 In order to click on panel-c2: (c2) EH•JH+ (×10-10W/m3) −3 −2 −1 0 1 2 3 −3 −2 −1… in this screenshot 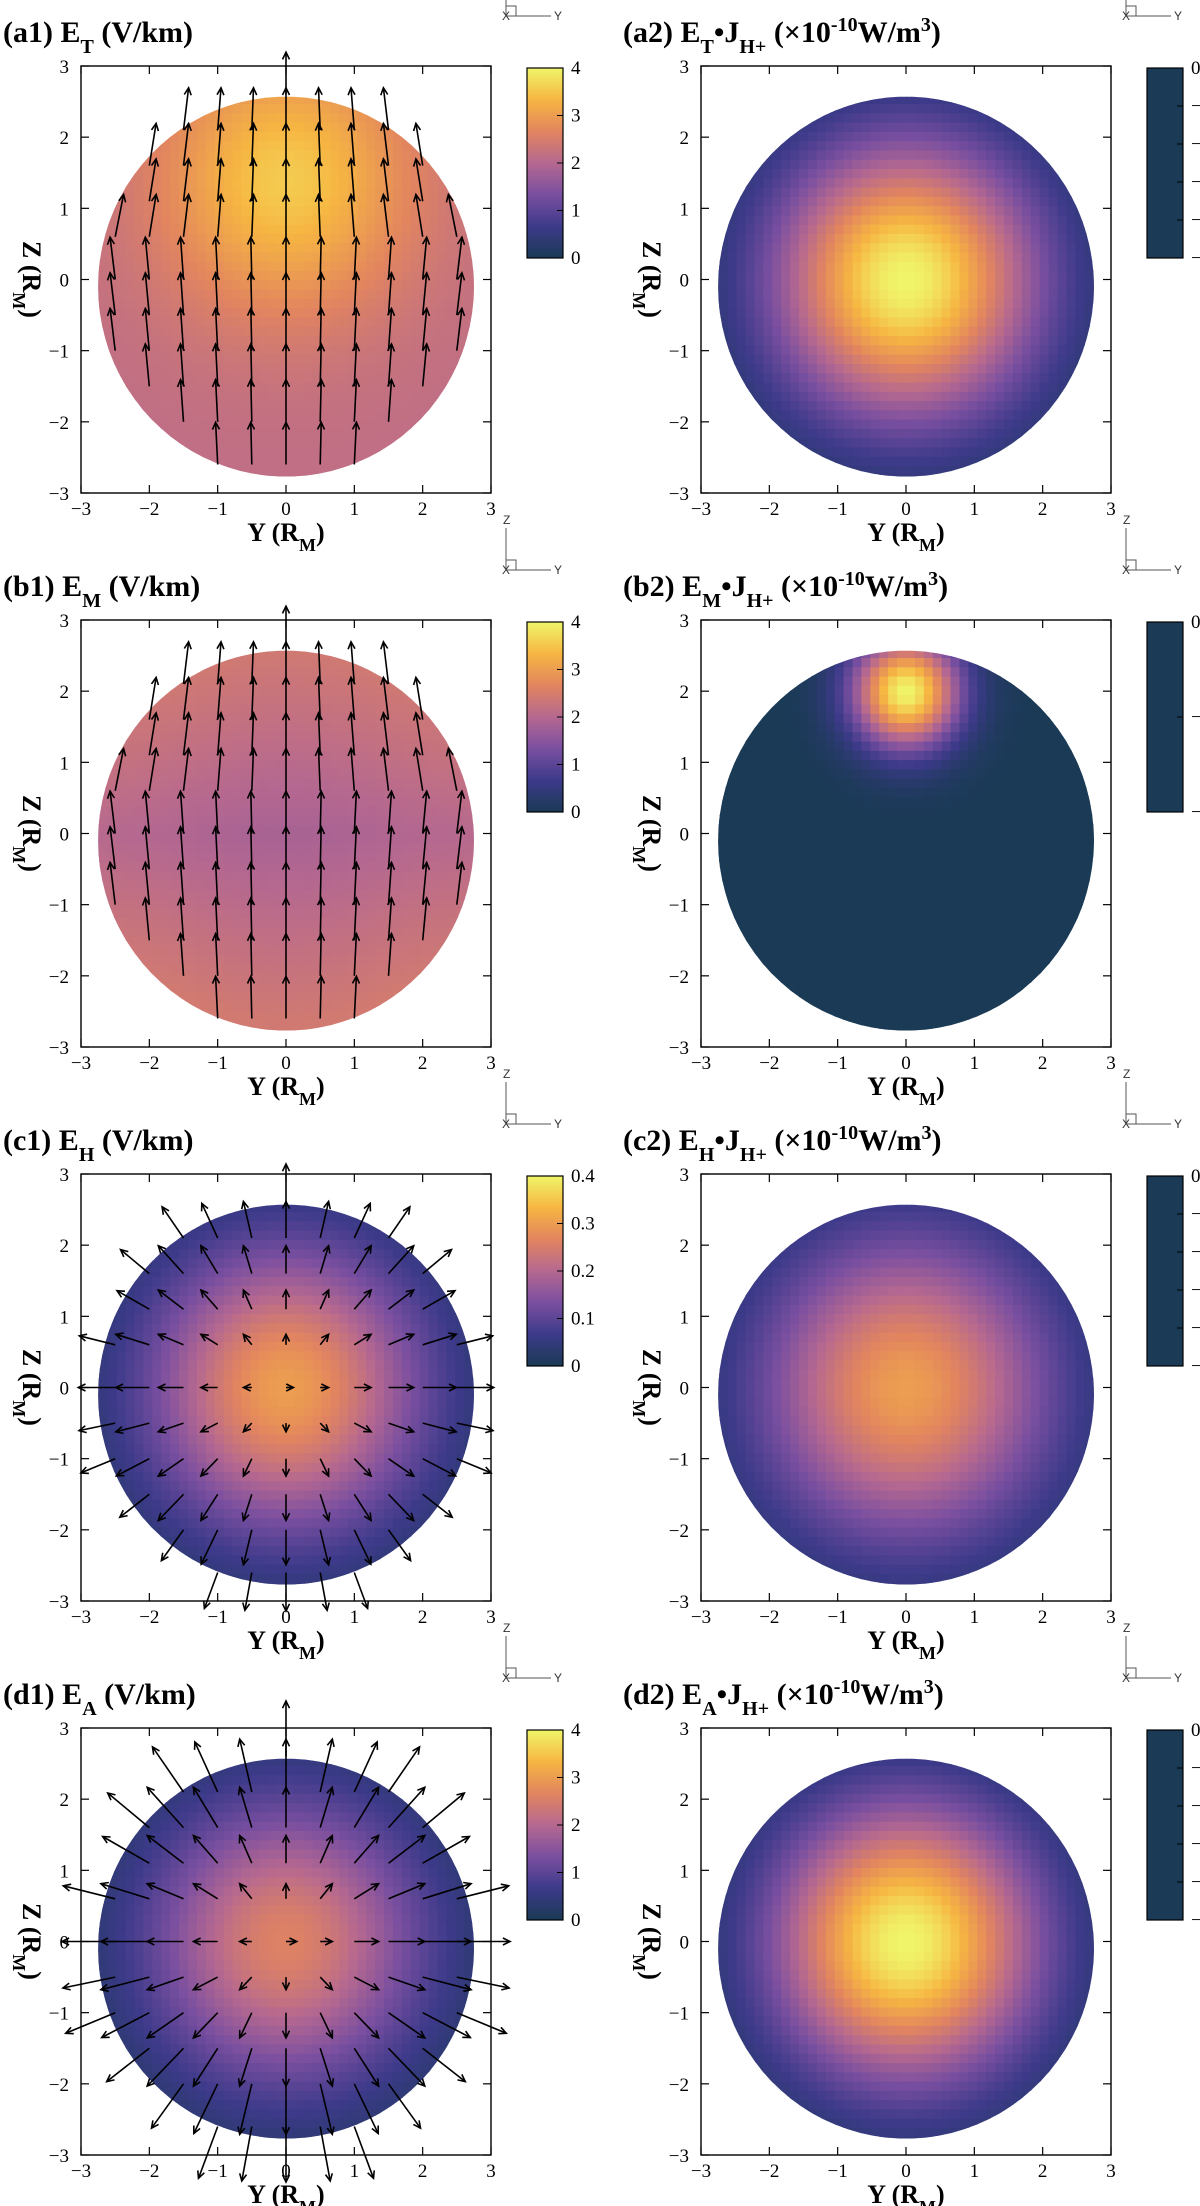, I will do `click(911, 1365)`.